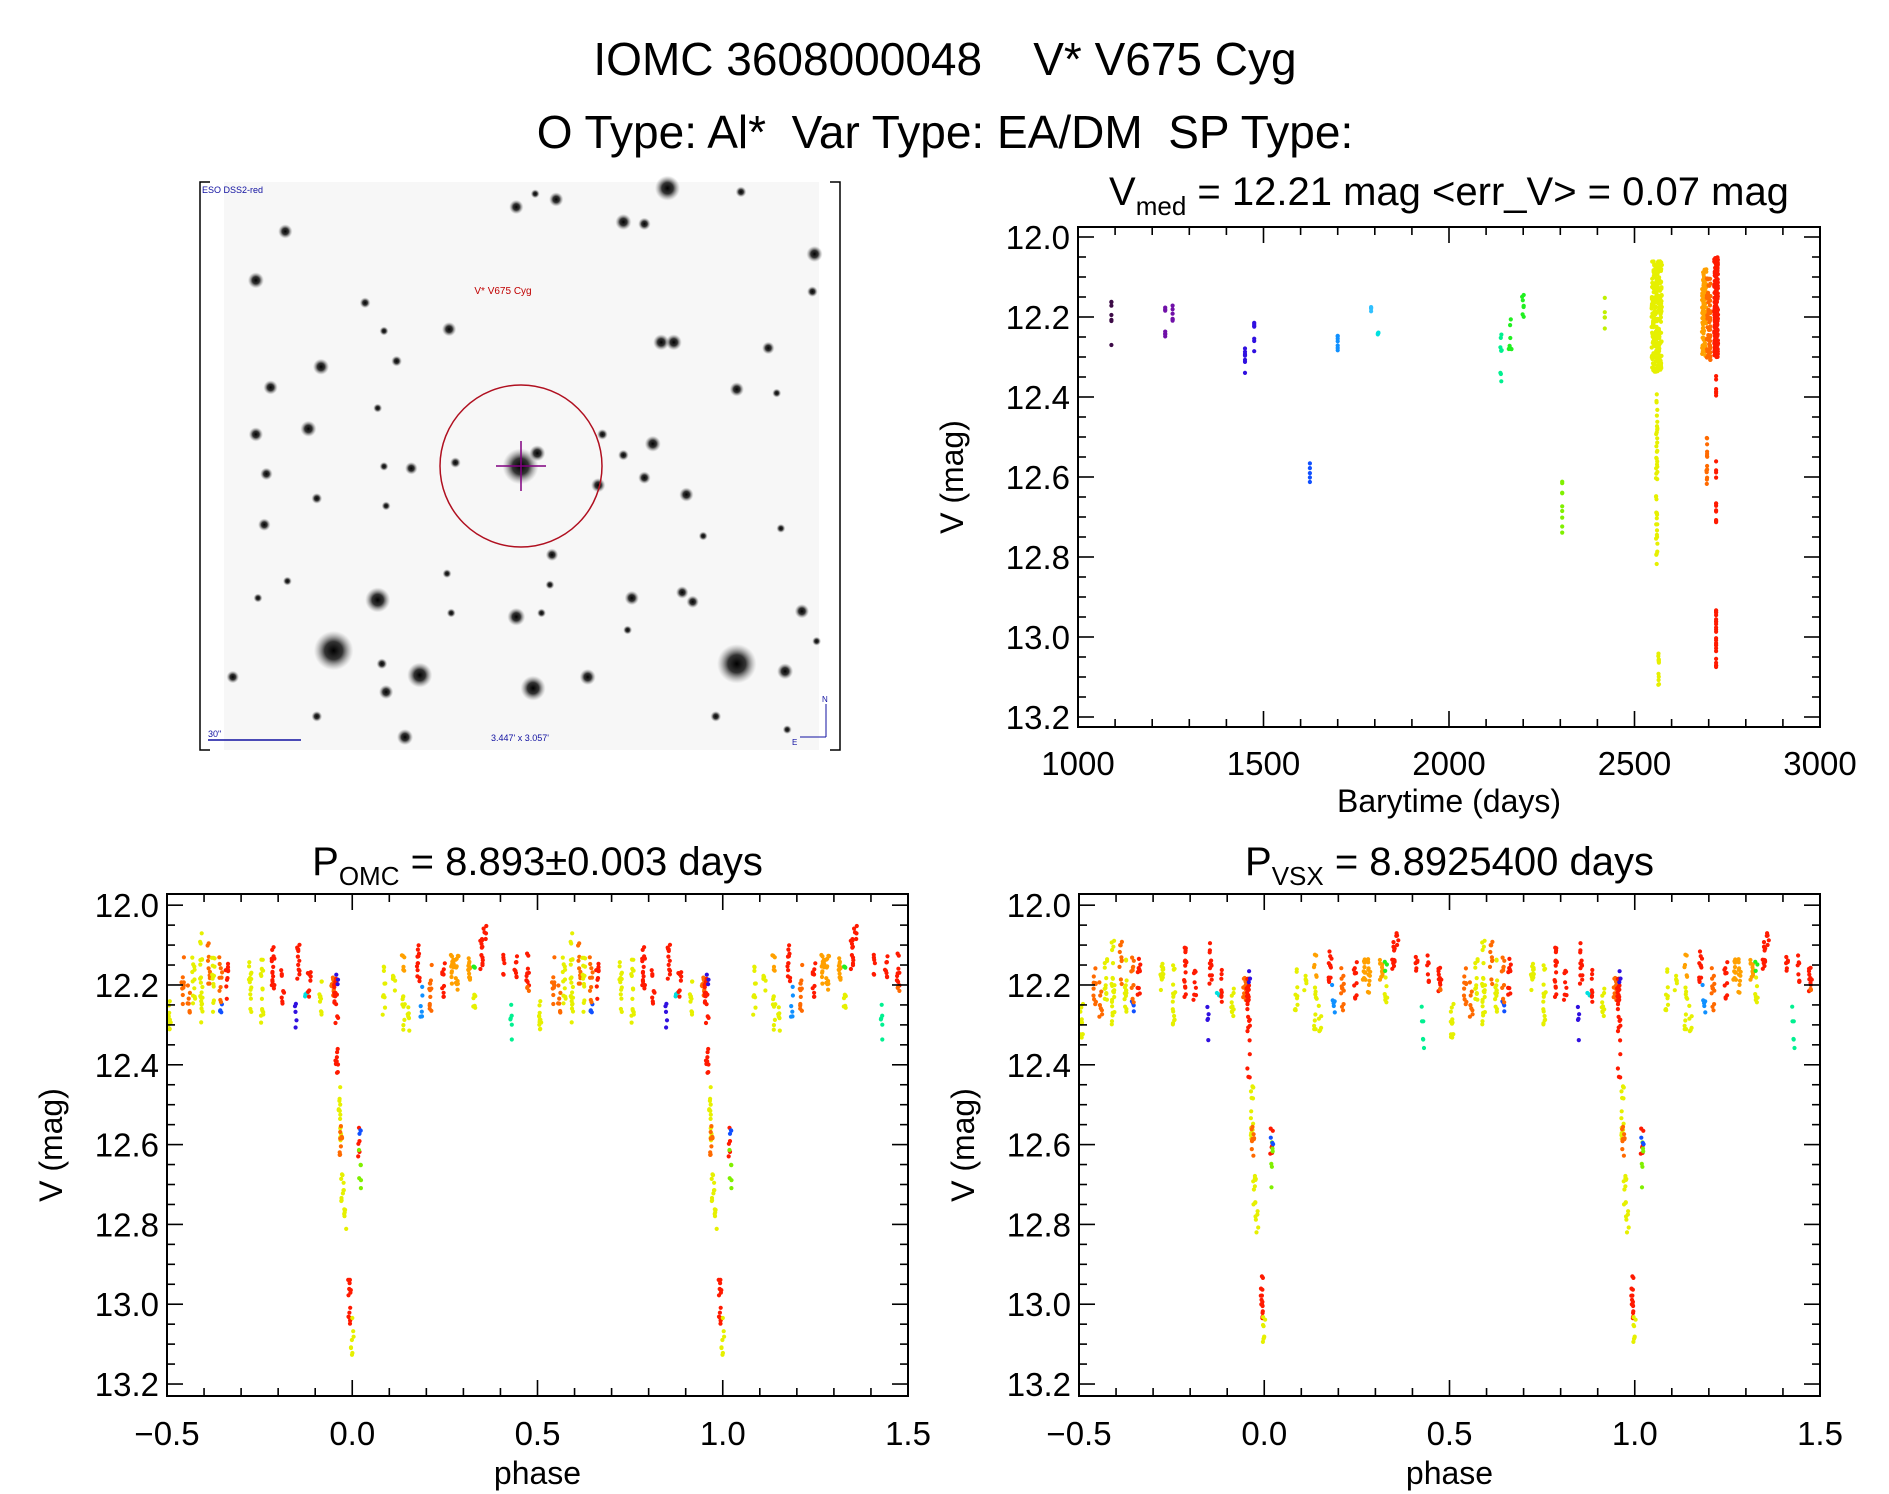 The image size is (1889, 1494). Describe the element at coordinates (1038, 397) in the screenshot. I see `y-tick-label: 12.4` at that location.